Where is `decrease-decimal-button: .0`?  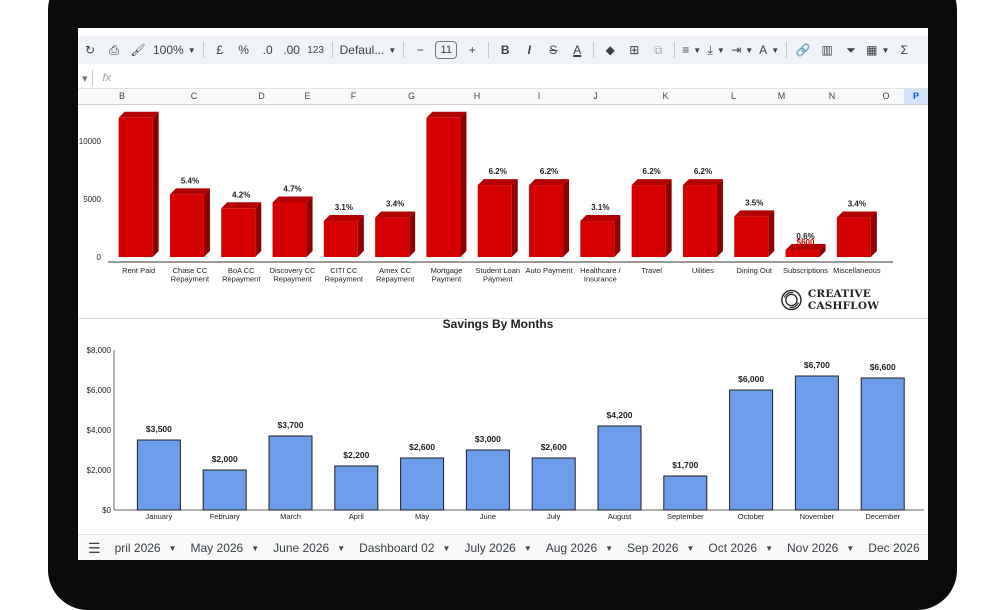 decrease-decimal-button: .0 is located at coordinates (267, 50).